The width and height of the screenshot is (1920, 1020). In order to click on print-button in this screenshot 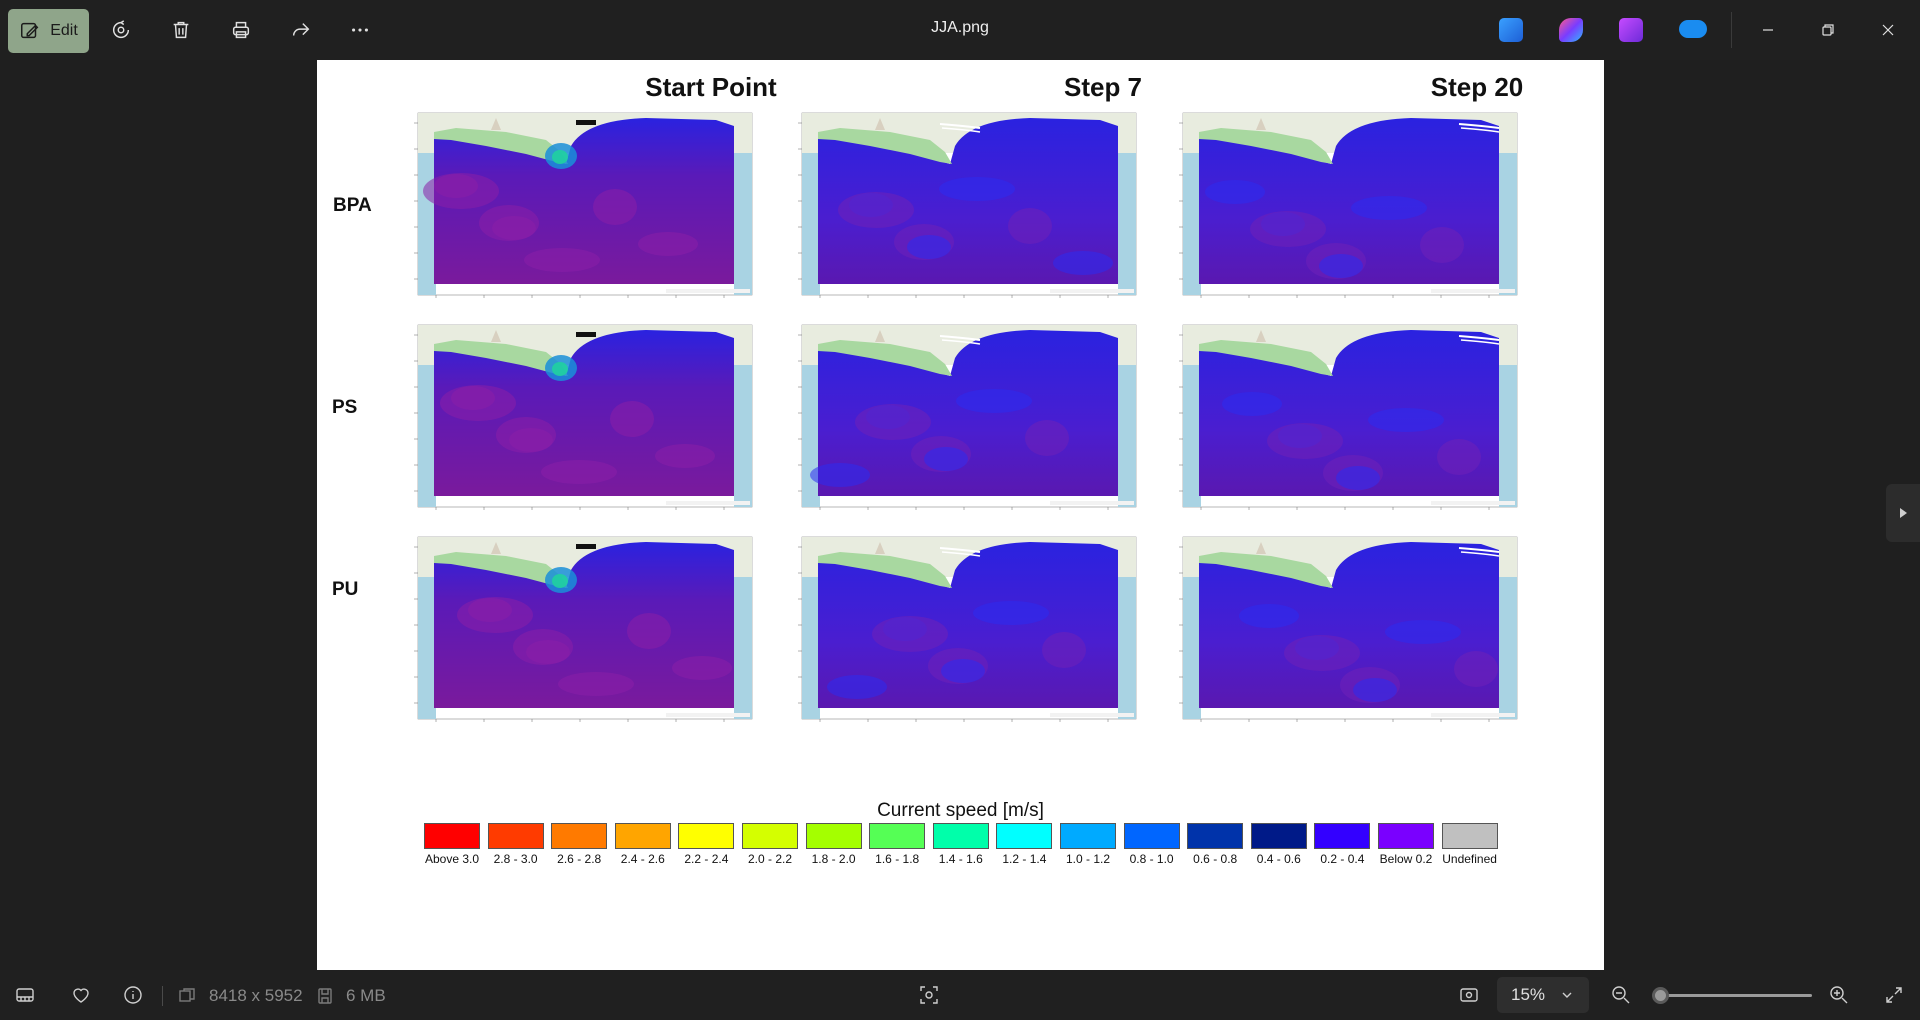, I will do `click(241, 30)`.